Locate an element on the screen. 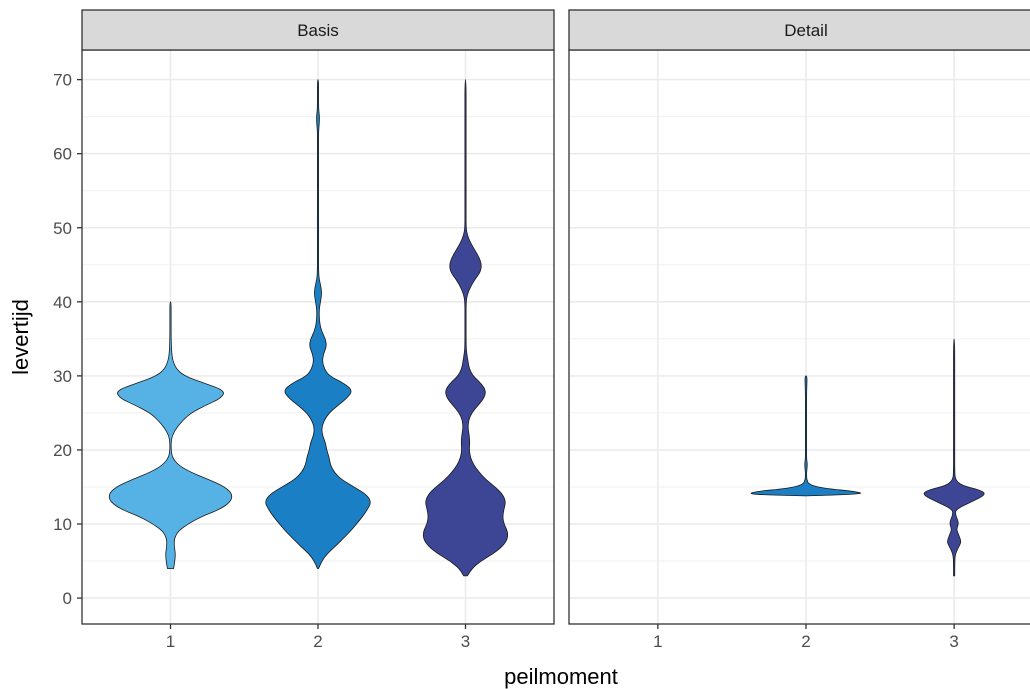 This screenshot has width=1030, height=689. y-tick-label: 10 is located at coordinates (62, 524).